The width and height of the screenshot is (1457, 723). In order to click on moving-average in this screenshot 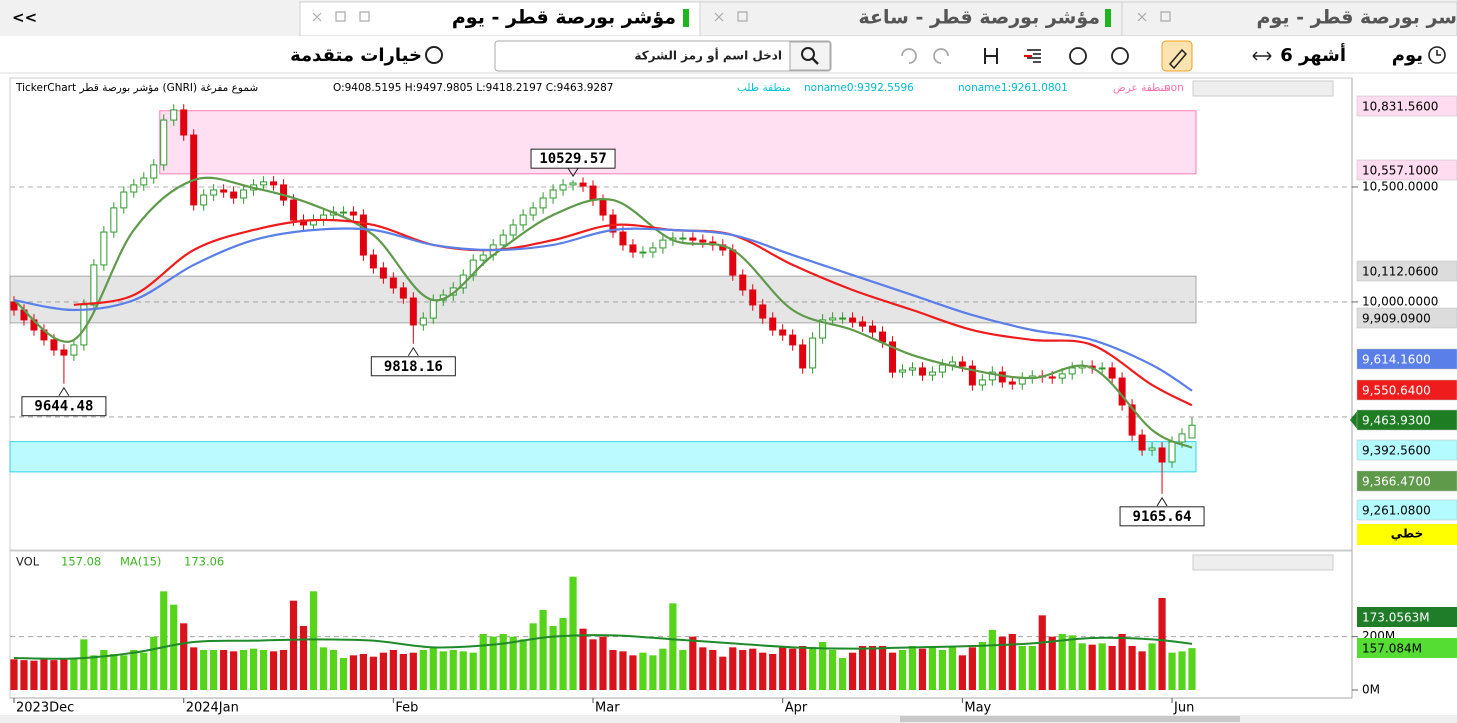, I will do `click(603, 647)`.